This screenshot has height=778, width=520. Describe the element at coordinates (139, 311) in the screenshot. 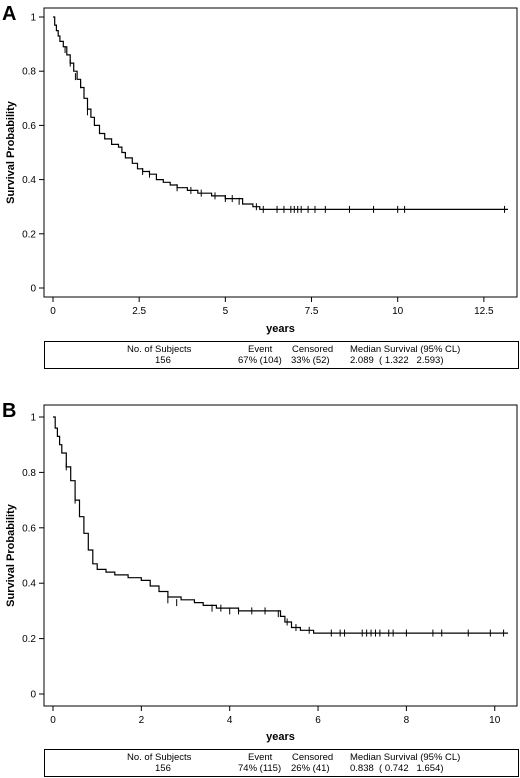

I see `x-tick-label: 2.5` at that location.